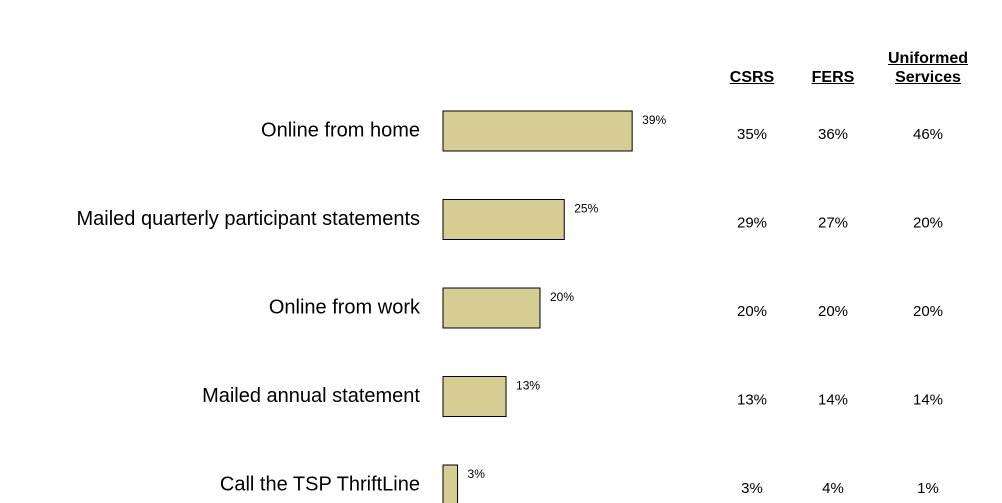  Describe the element at coordinates (928, 488) in the screenshot. I see `table-cell: 1%` at that location.